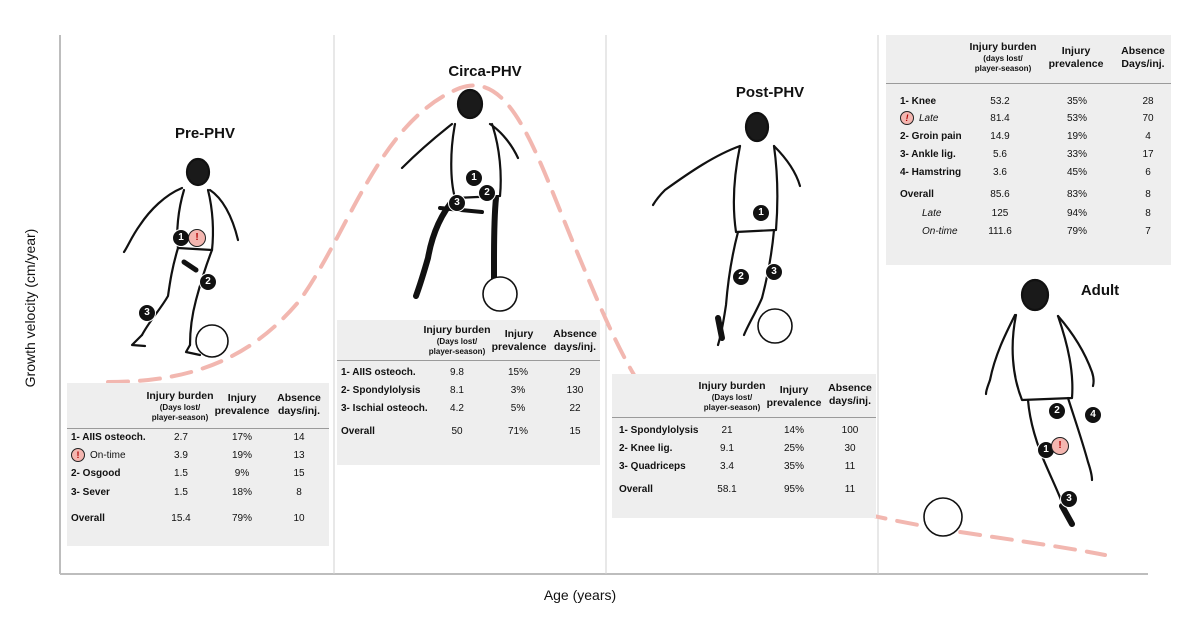 Image resolution: width=1200 pixels, height=640 pixels. What do you see at coordinates (108, 437) in the screenshot?
I see `row-label: 1- AIIS osteoch.` at bounding box center [108, 437].